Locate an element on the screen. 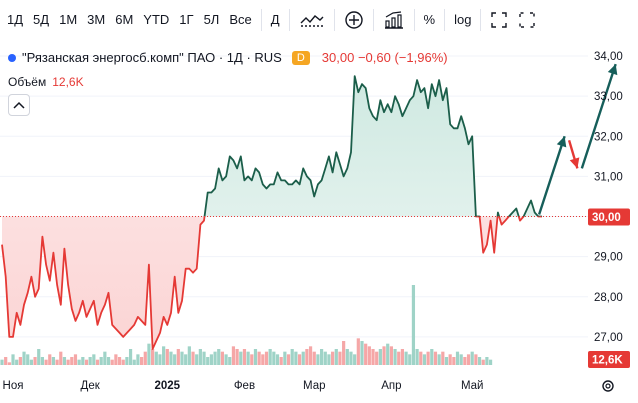  range-button-1: 5Д is located at coordinates (41, 19).